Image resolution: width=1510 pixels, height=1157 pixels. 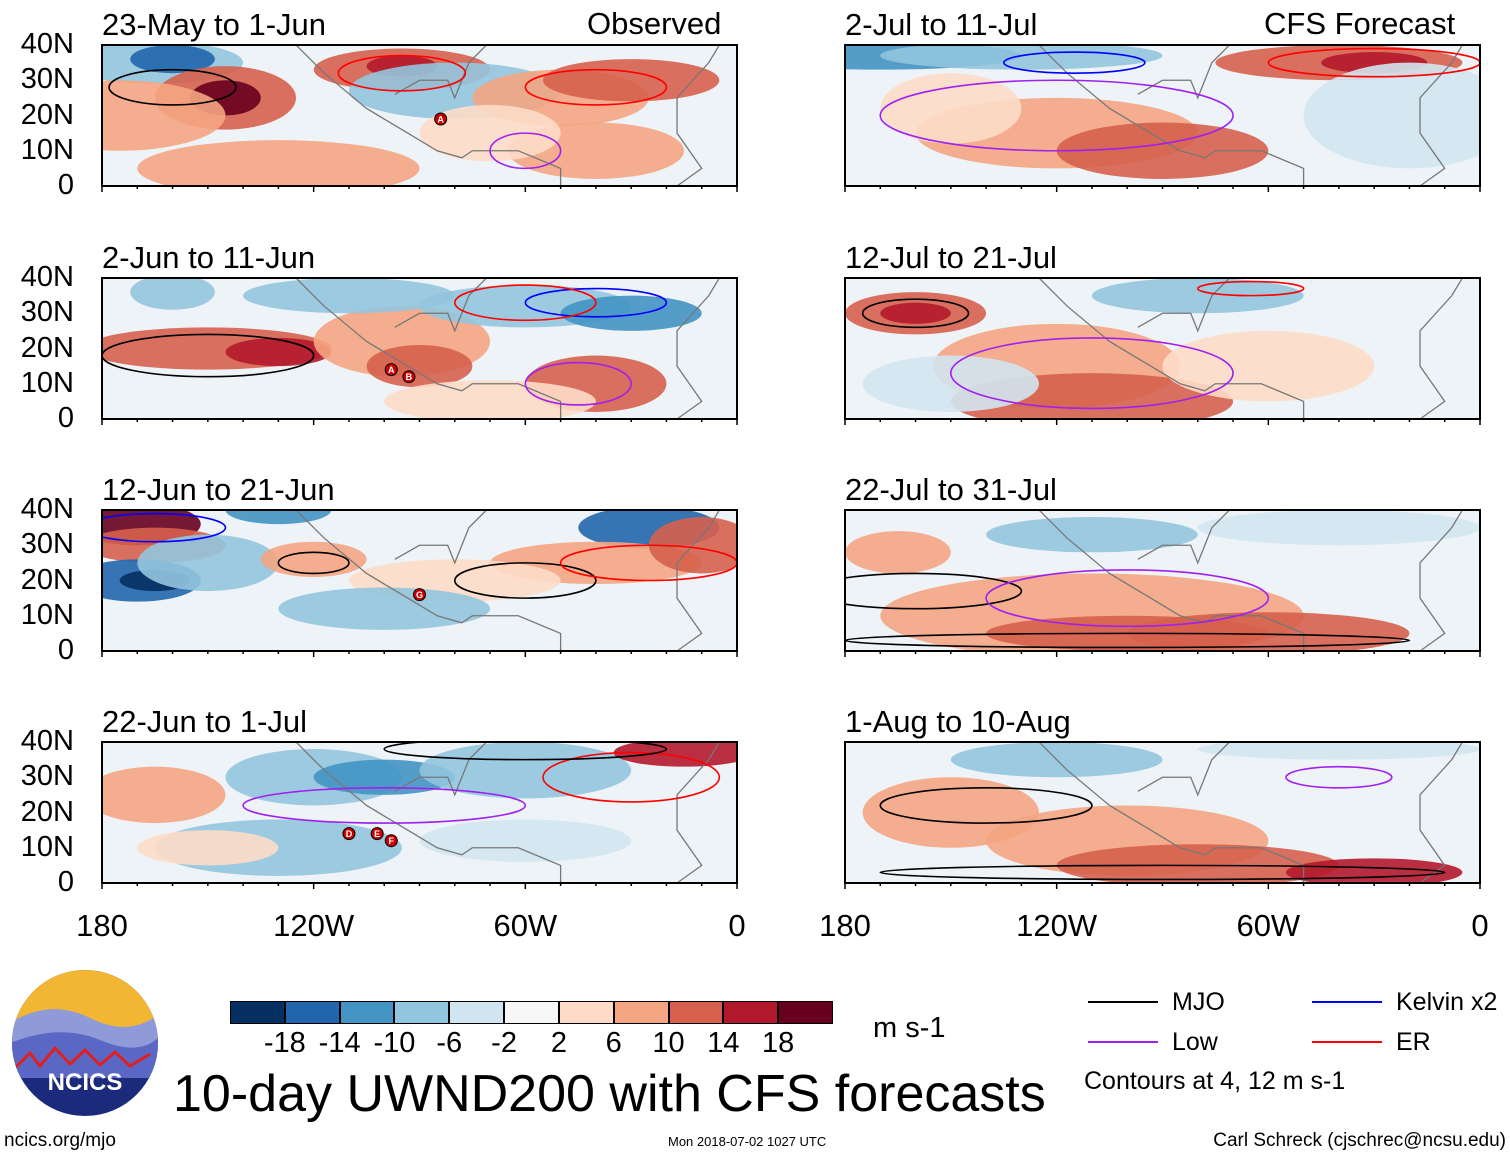 What do you see at coordinates (419, 595) in the screenshot?
I see `storm-letter: G` at bounding box center [419, 595].